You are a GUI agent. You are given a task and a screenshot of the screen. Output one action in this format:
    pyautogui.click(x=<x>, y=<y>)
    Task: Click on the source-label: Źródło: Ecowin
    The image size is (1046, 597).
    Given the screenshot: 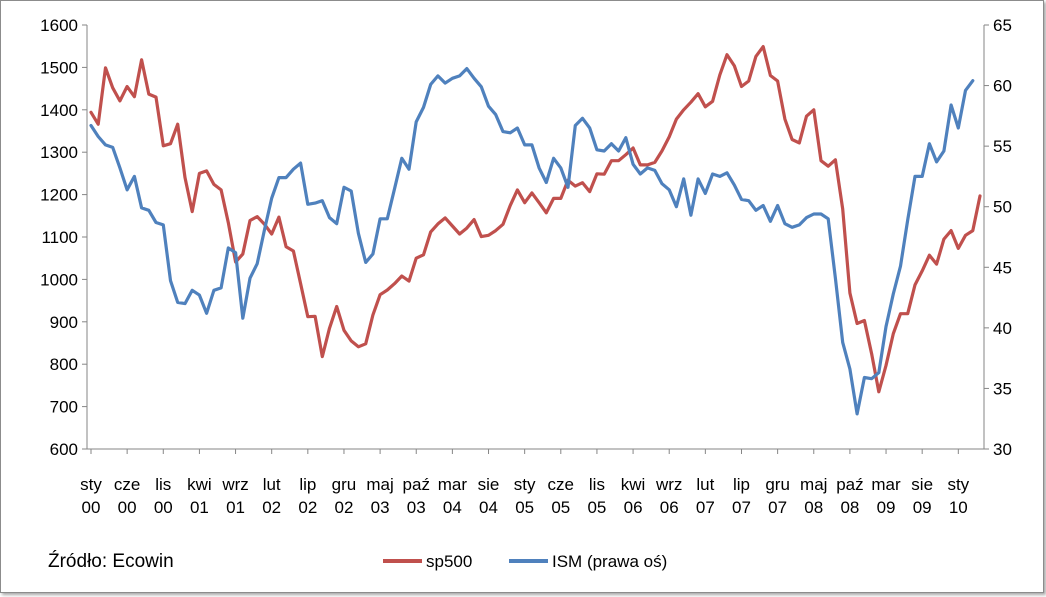 What is the action you would take?
    pyautogui.click(x=111, y=561)
    